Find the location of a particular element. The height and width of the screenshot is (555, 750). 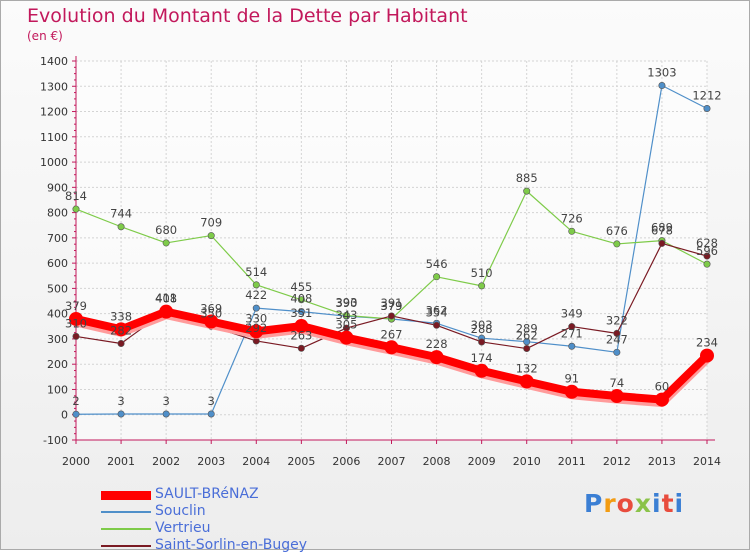

x-tick-label: 2012 is located at coordinates (617, 461).